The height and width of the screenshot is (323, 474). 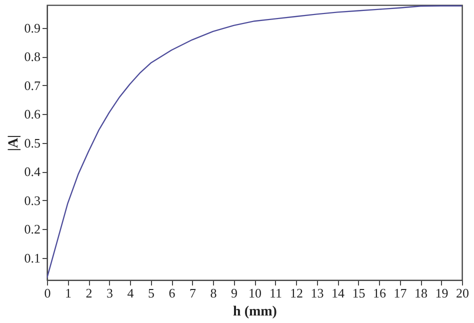 I want to click on x-axis-title: h (mm), so click(x=255, y=312).